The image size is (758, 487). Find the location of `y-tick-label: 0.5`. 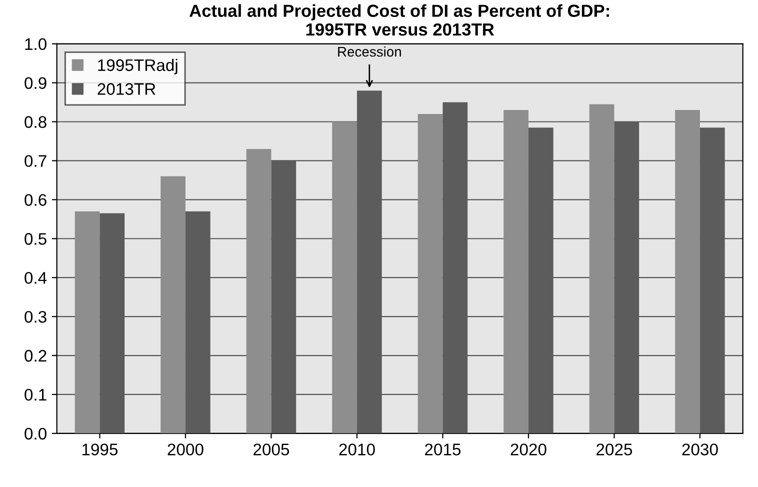

y-tick-label: 0.5 is located at coordinates (35, 239).